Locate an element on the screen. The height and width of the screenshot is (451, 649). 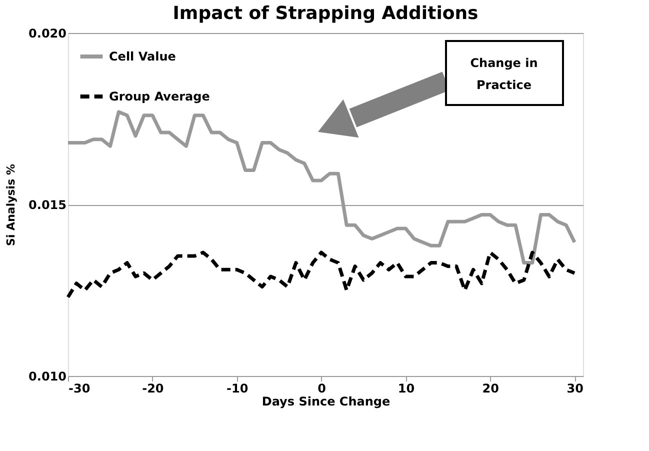
legend-label: Group Average is located at coordinates (159, 97).